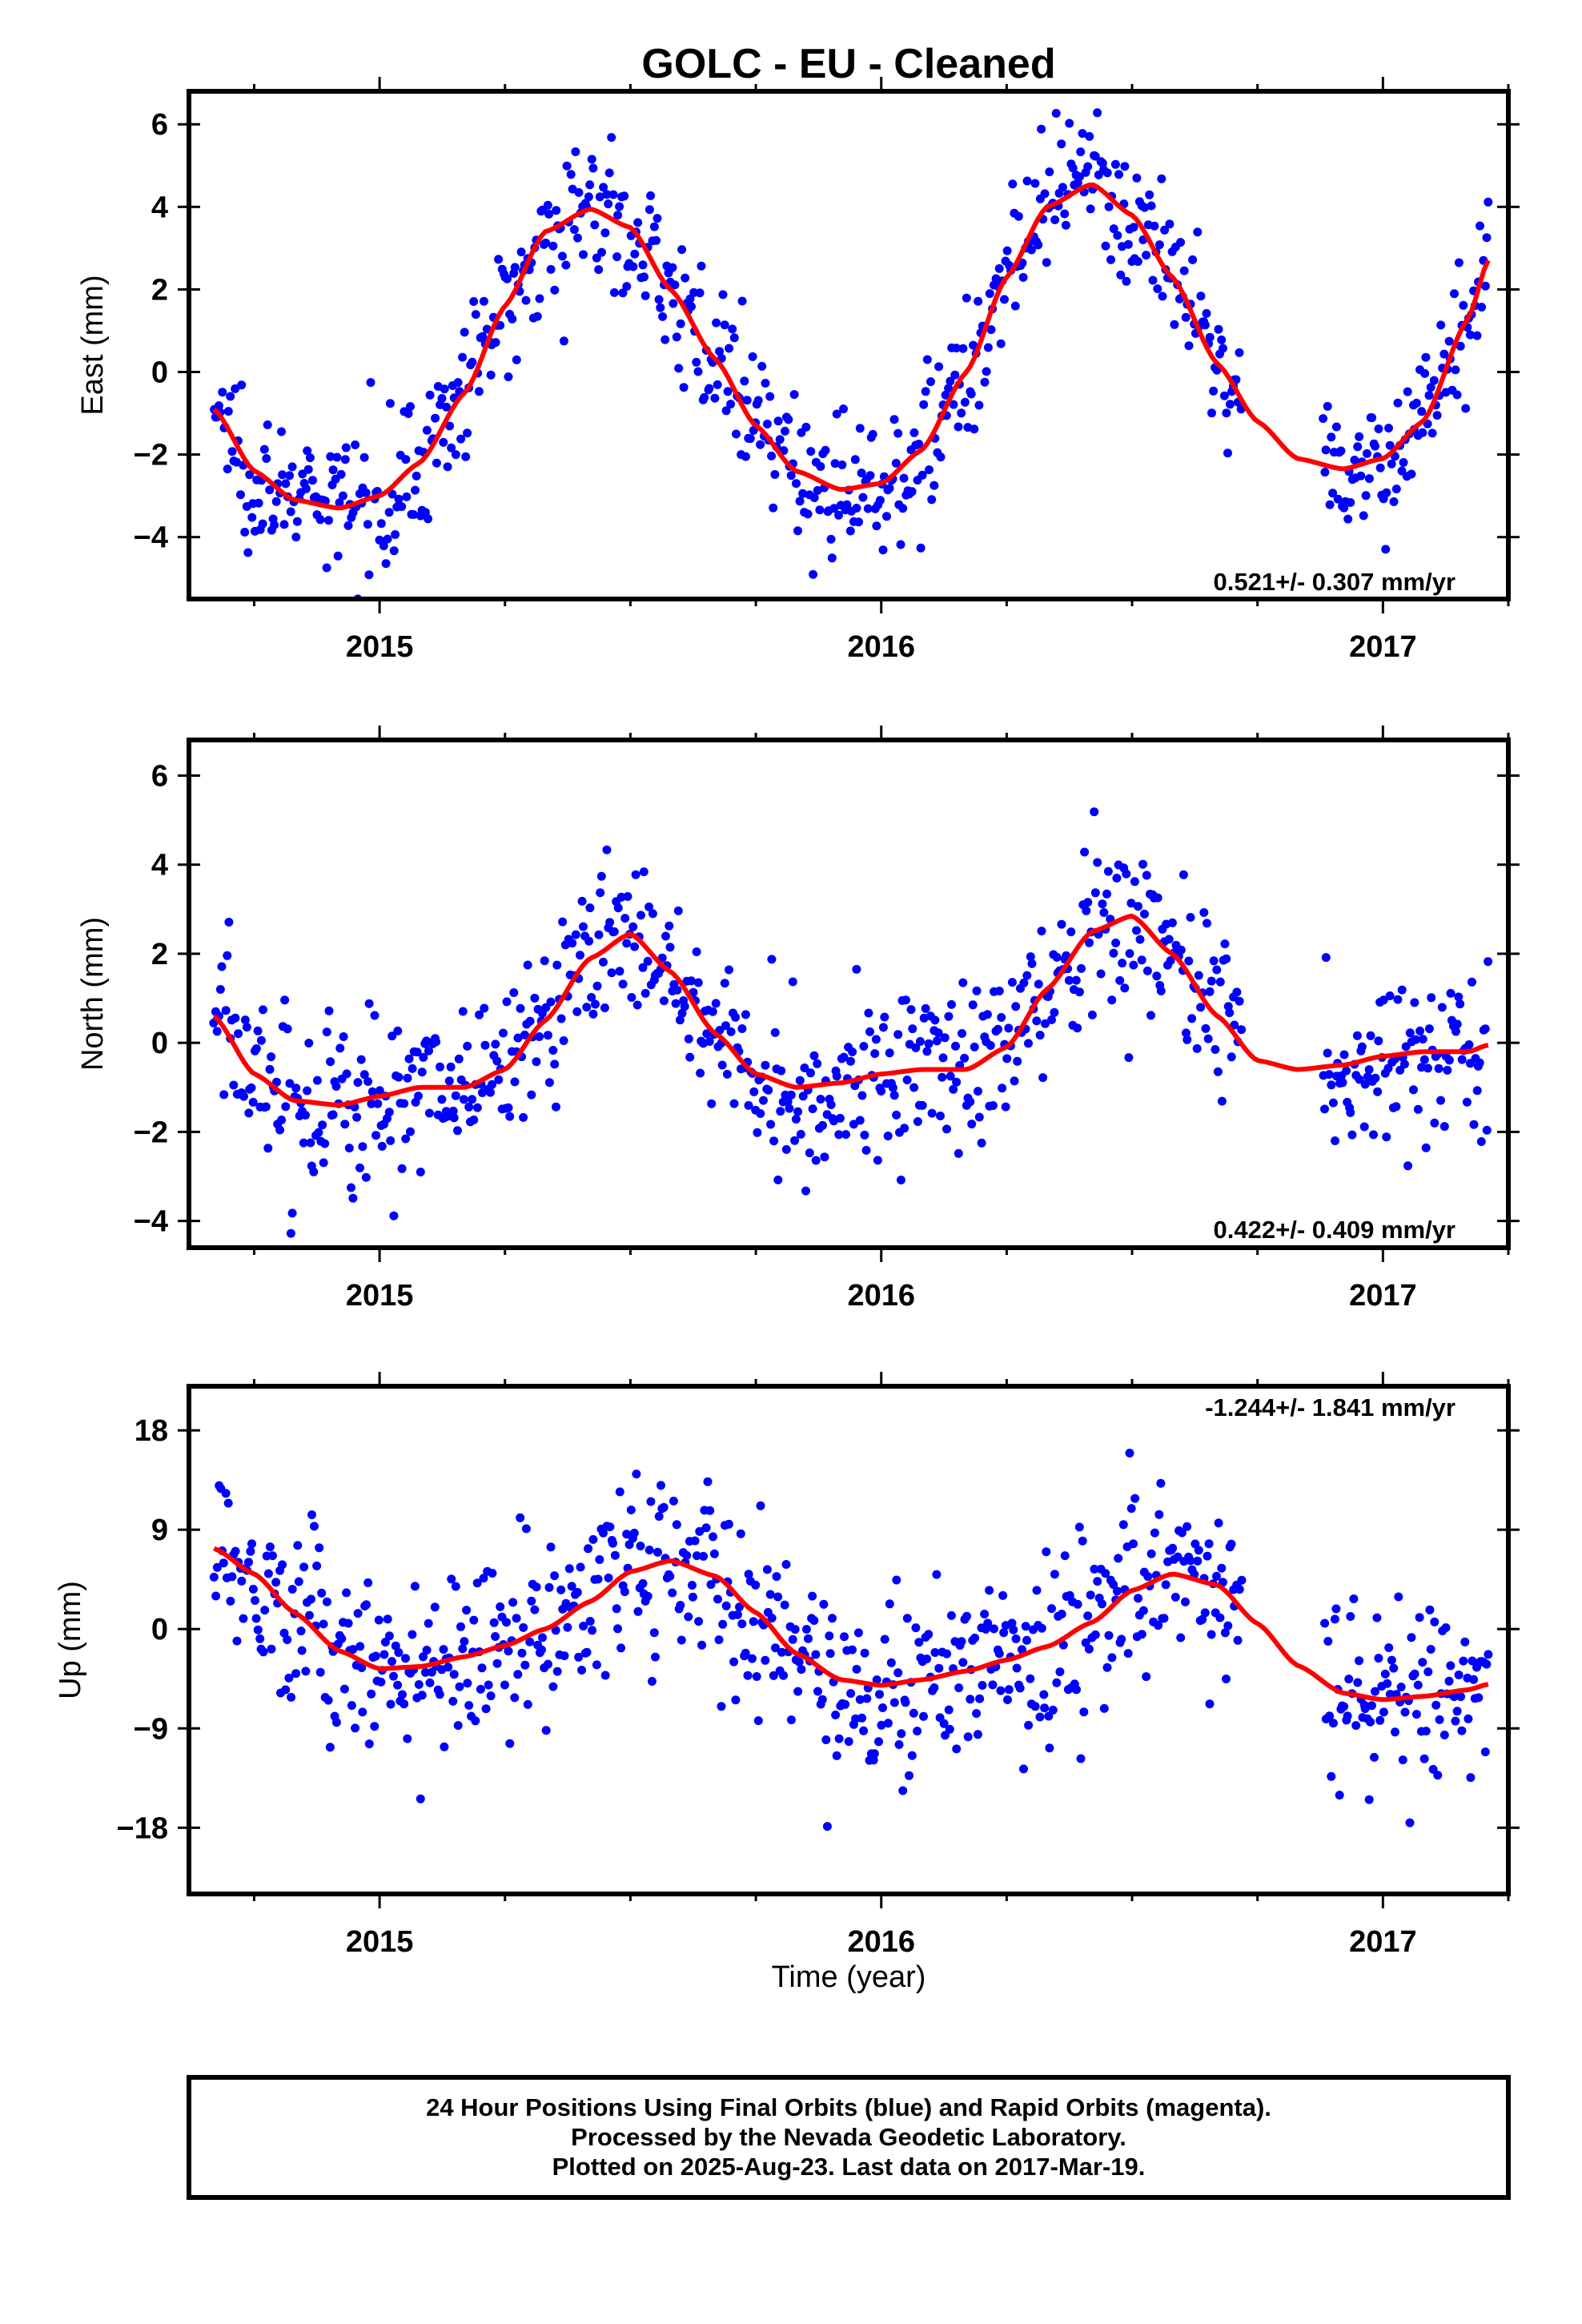  Describe the element at coordinates (151, 1222) in the screenshot. I see `north-y-tick-label: −4` at that location.